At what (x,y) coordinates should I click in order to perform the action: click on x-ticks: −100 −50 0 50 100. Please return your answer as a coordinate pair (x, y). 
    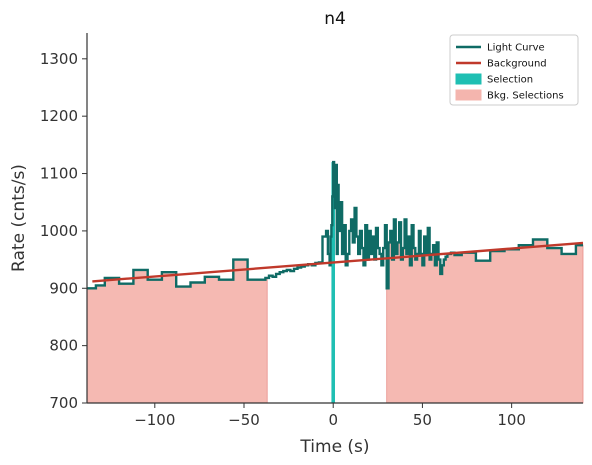
    Looking at the image, I should click on (330, 416).